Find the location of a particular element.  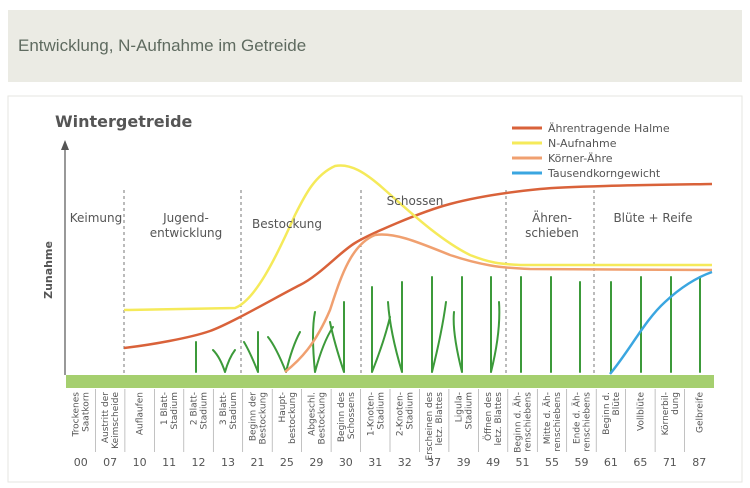

stage-code: 37 is located at coordinates (434, 462).